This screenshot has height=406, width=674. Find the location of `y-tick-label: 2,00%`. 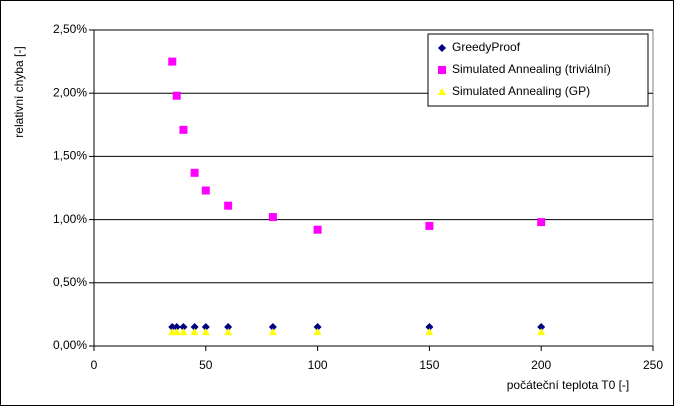

y-tick-label: 2,00% is located at coordinates (70, 92).